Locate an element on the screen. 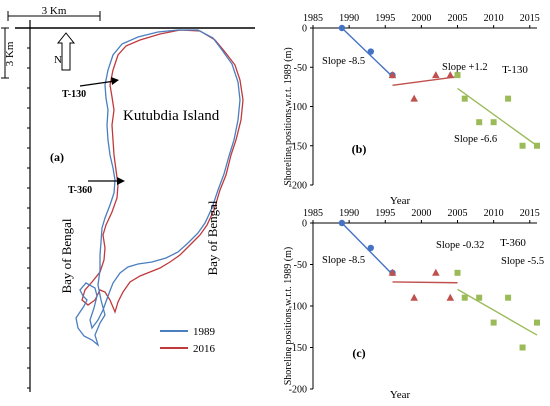  transect-label-t360: T-360 is located at coordinates (80, 190).